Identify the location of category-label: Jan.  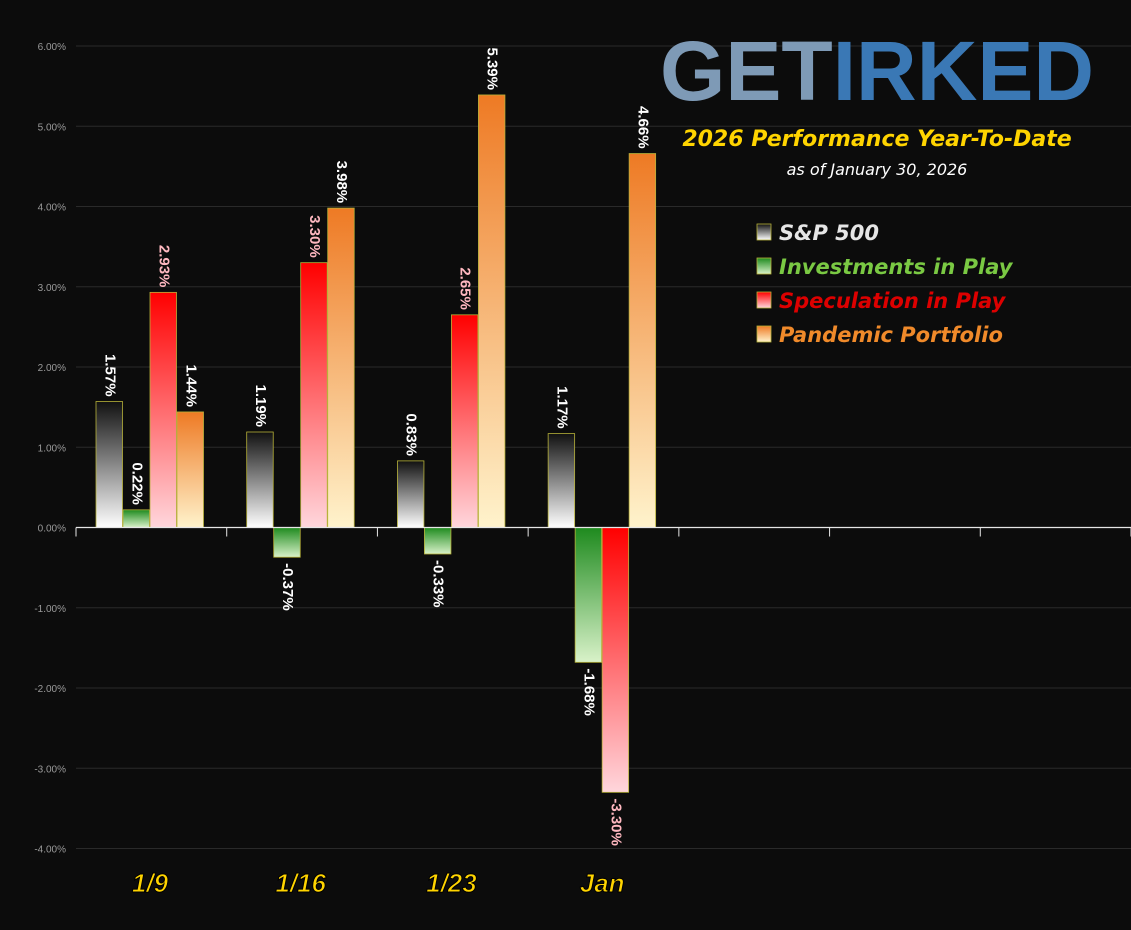
(602, 883).